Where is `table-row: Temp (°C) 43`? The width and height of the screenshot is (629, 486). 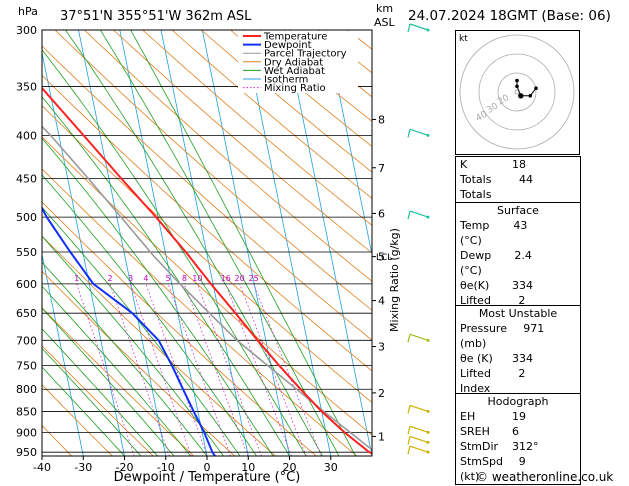 table-row: Temp (°C) 43 is located at coordinates (518, 233).